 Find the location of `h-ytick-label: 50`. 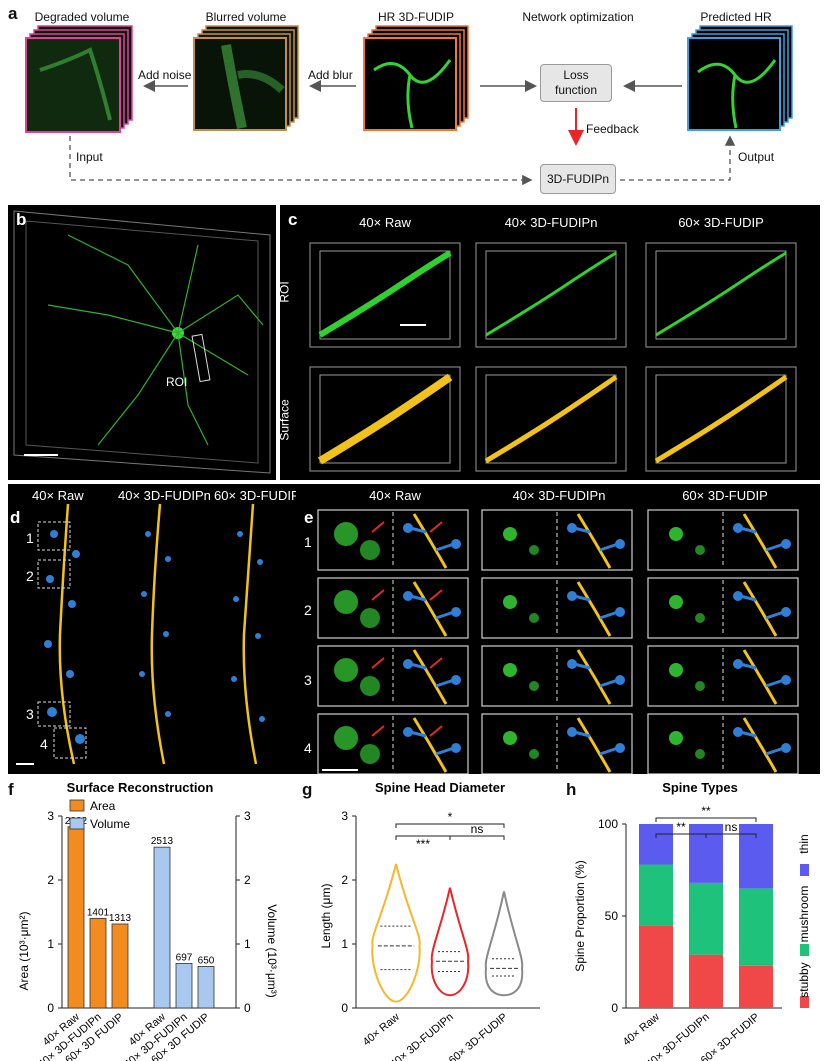

h-ytick-label: 50 is located at coordinates (612, 916).